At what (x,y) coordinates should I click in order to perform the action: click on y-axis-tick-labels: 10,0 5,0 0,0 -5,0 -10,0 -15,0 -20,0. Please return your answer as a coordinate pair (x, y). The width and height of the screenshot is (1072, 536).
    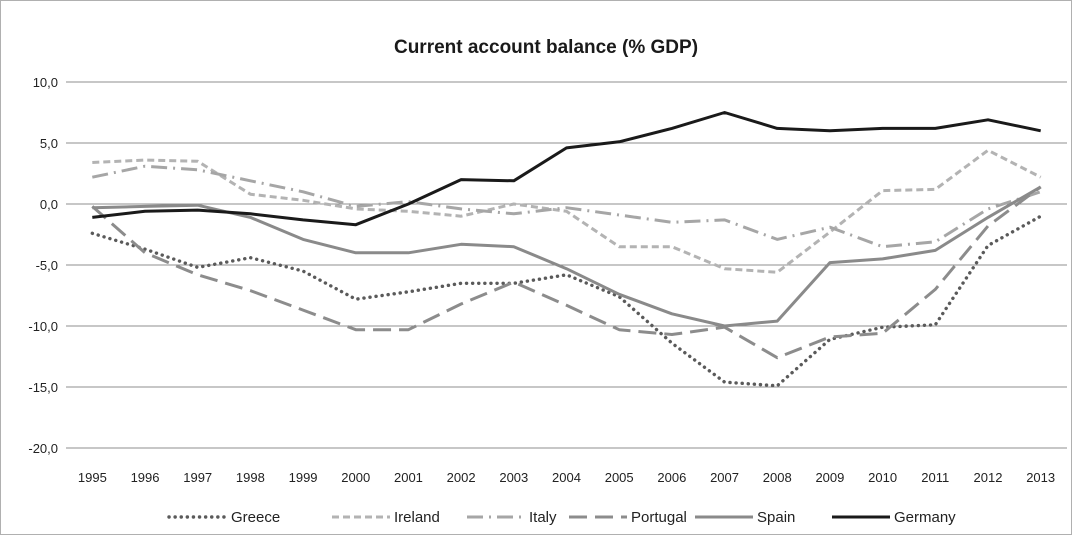
    Looking at the image, I should click on (43, 265).